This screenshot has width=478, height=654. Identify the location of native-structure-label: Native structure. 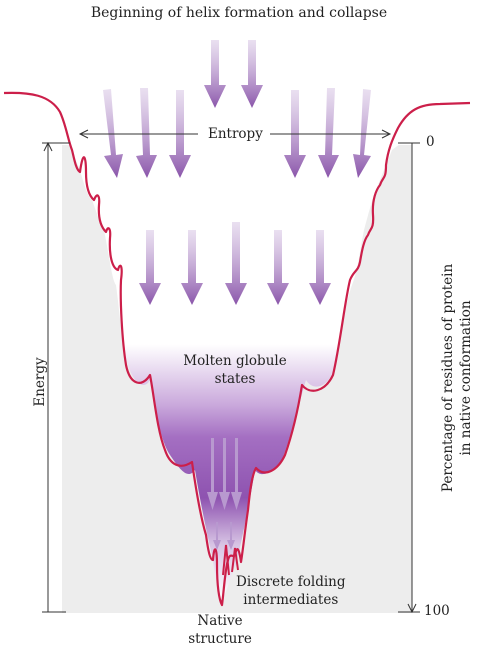
(220, 630).